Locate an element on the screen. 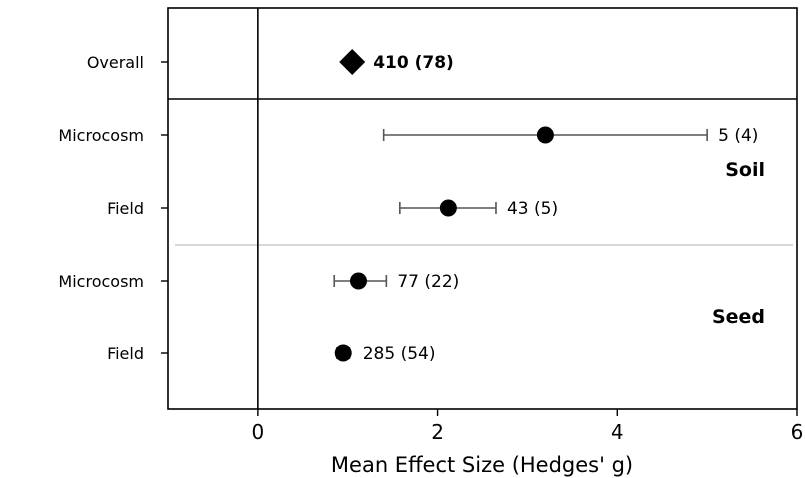 The height and width of the screenshot is (478, 805). group-label: Soil is located at coordinates (745, 170).